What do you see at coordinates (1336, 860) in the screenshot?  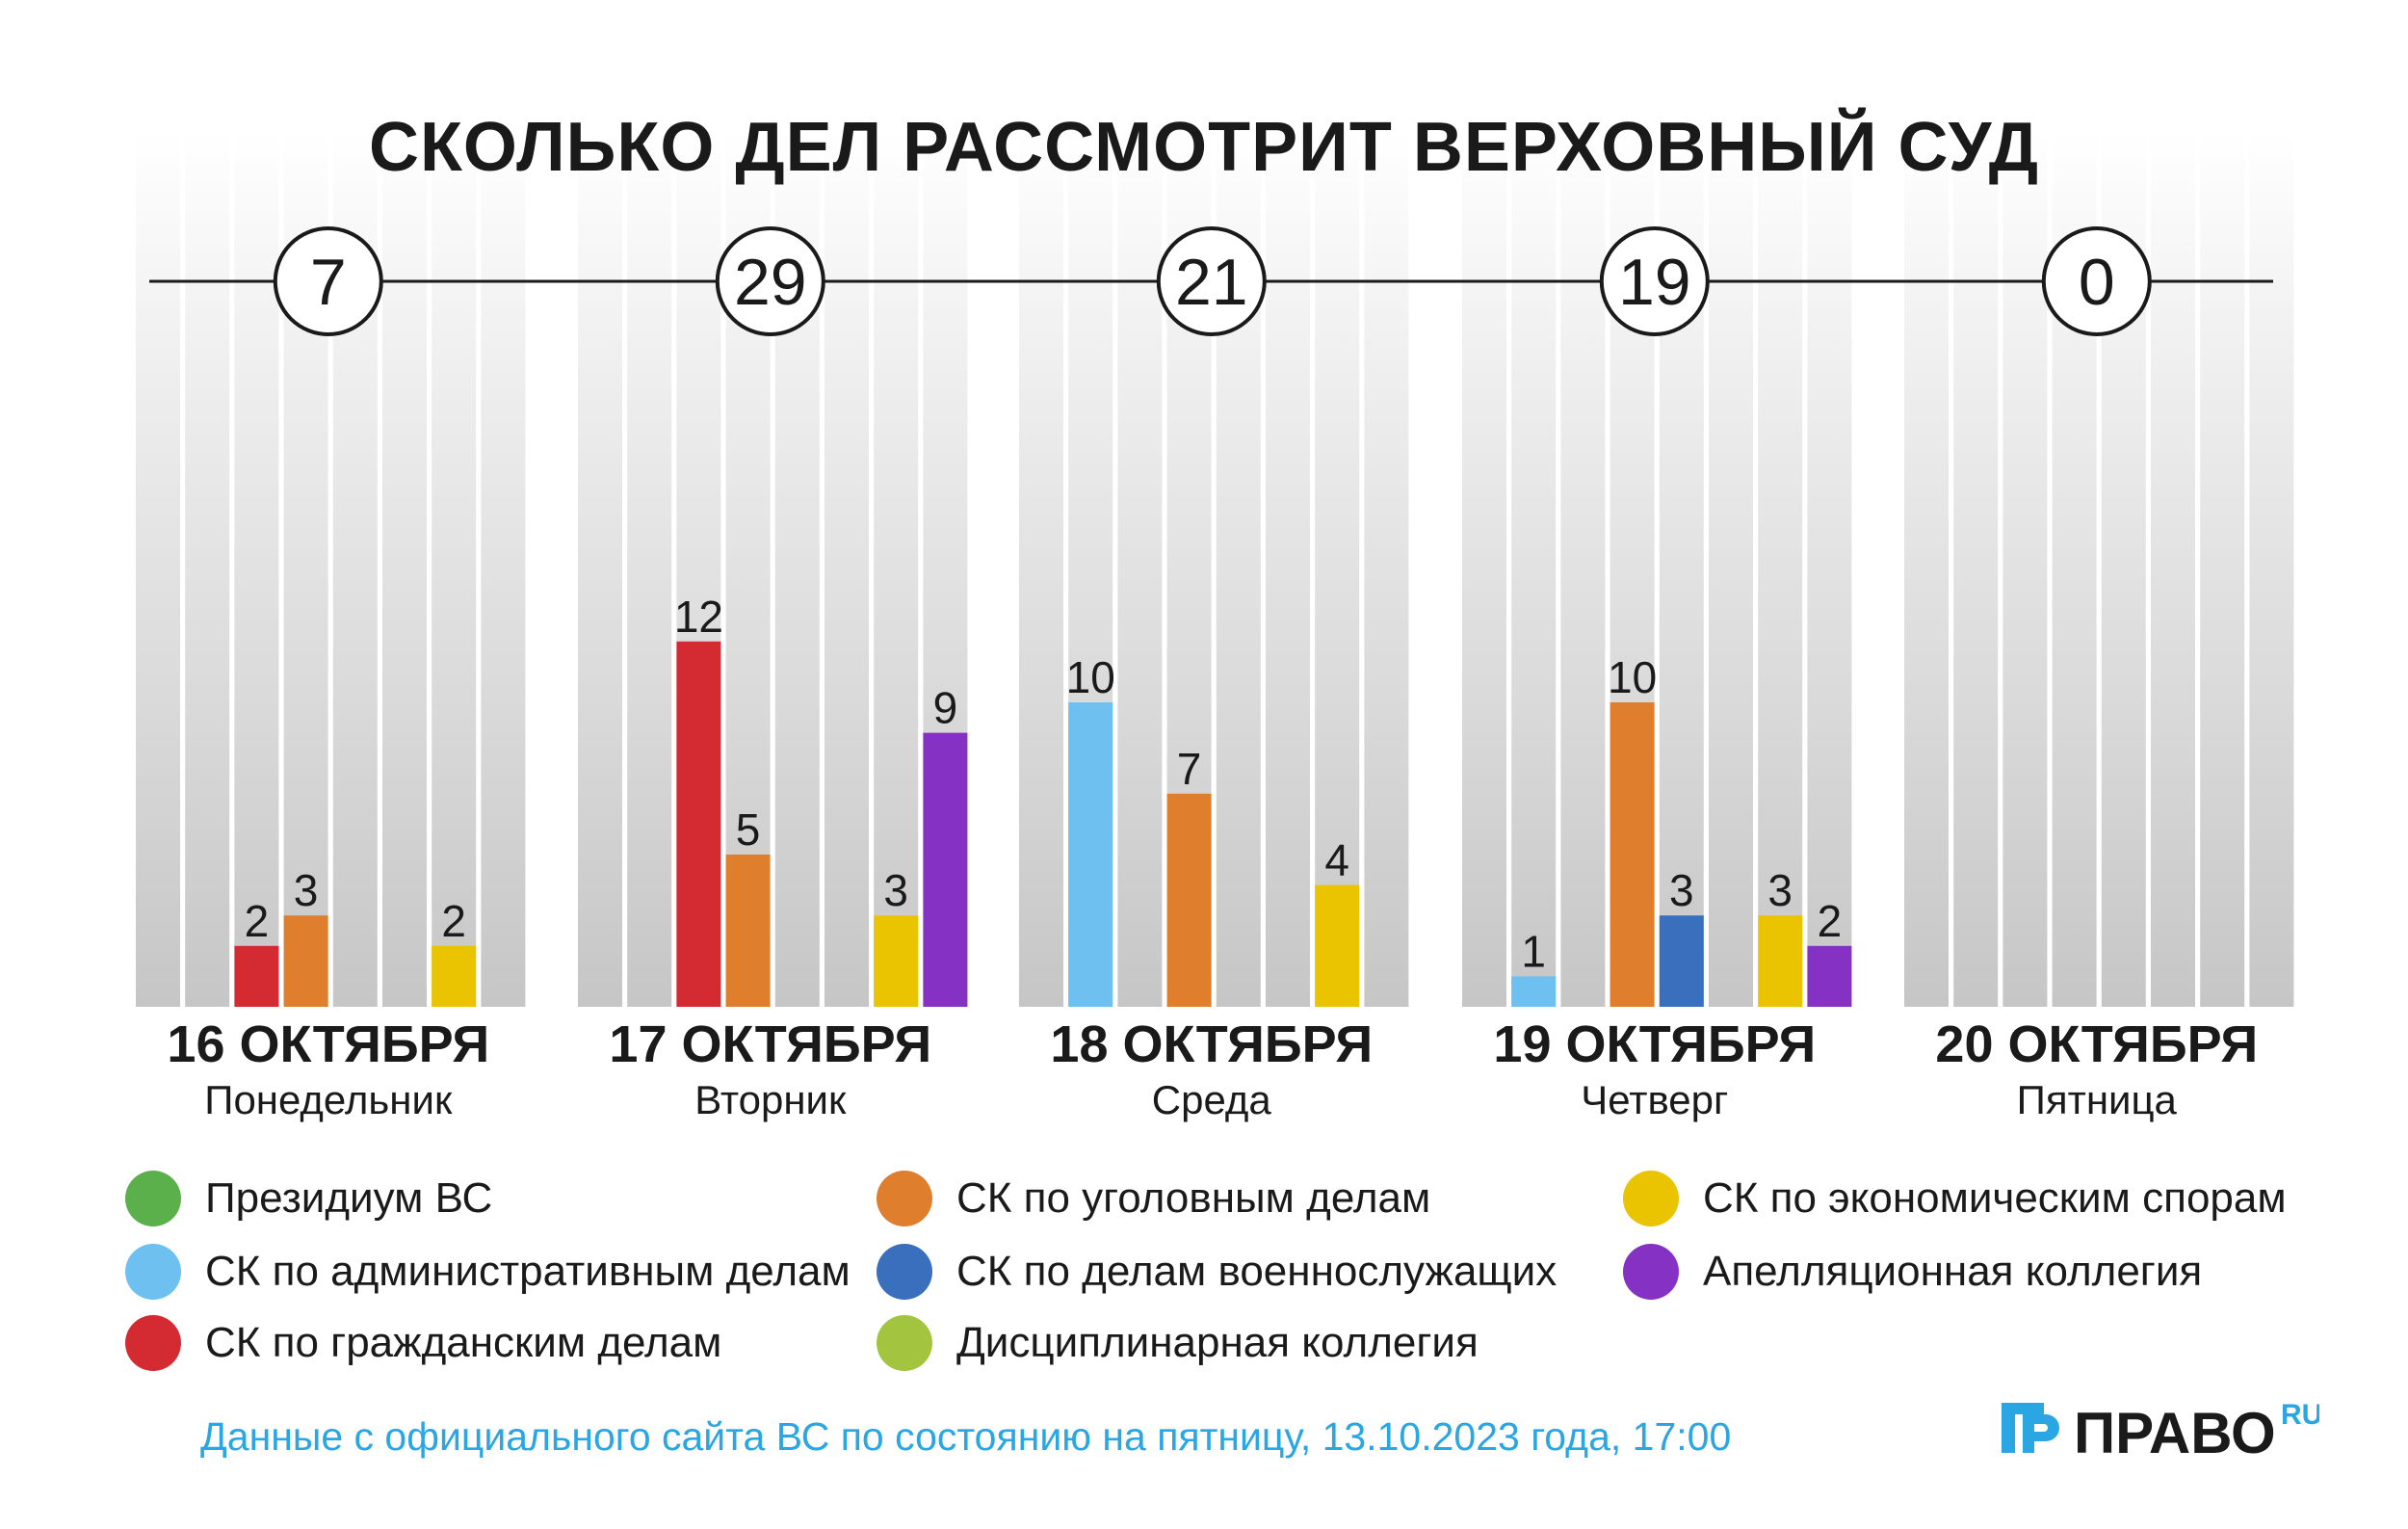 I see `bar-value-label: 4` at bounding box center [1336, 860].